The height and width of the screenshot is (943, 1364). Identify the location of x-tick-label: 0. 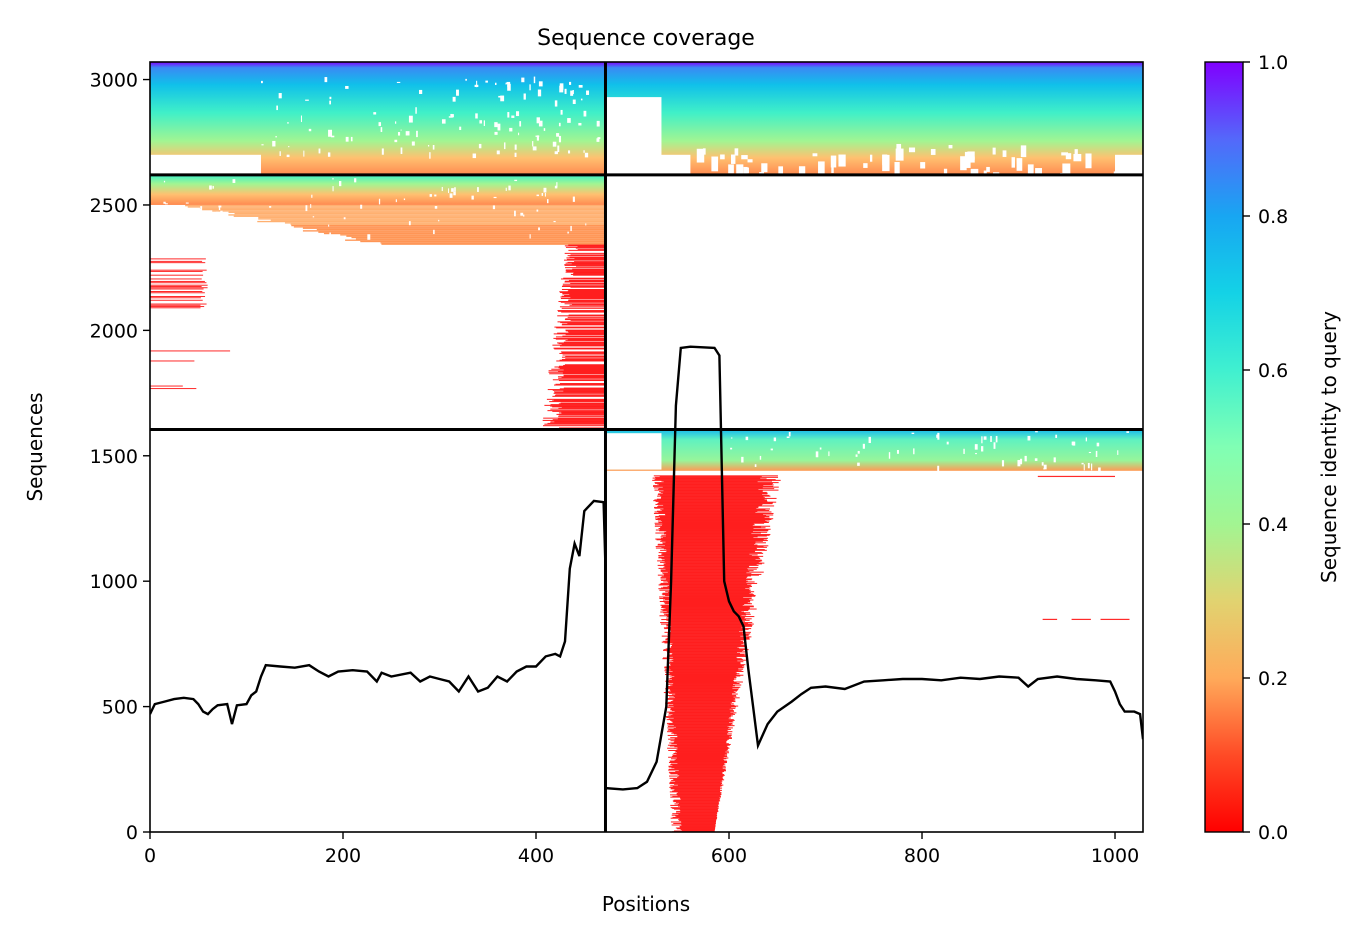
(150, 856).